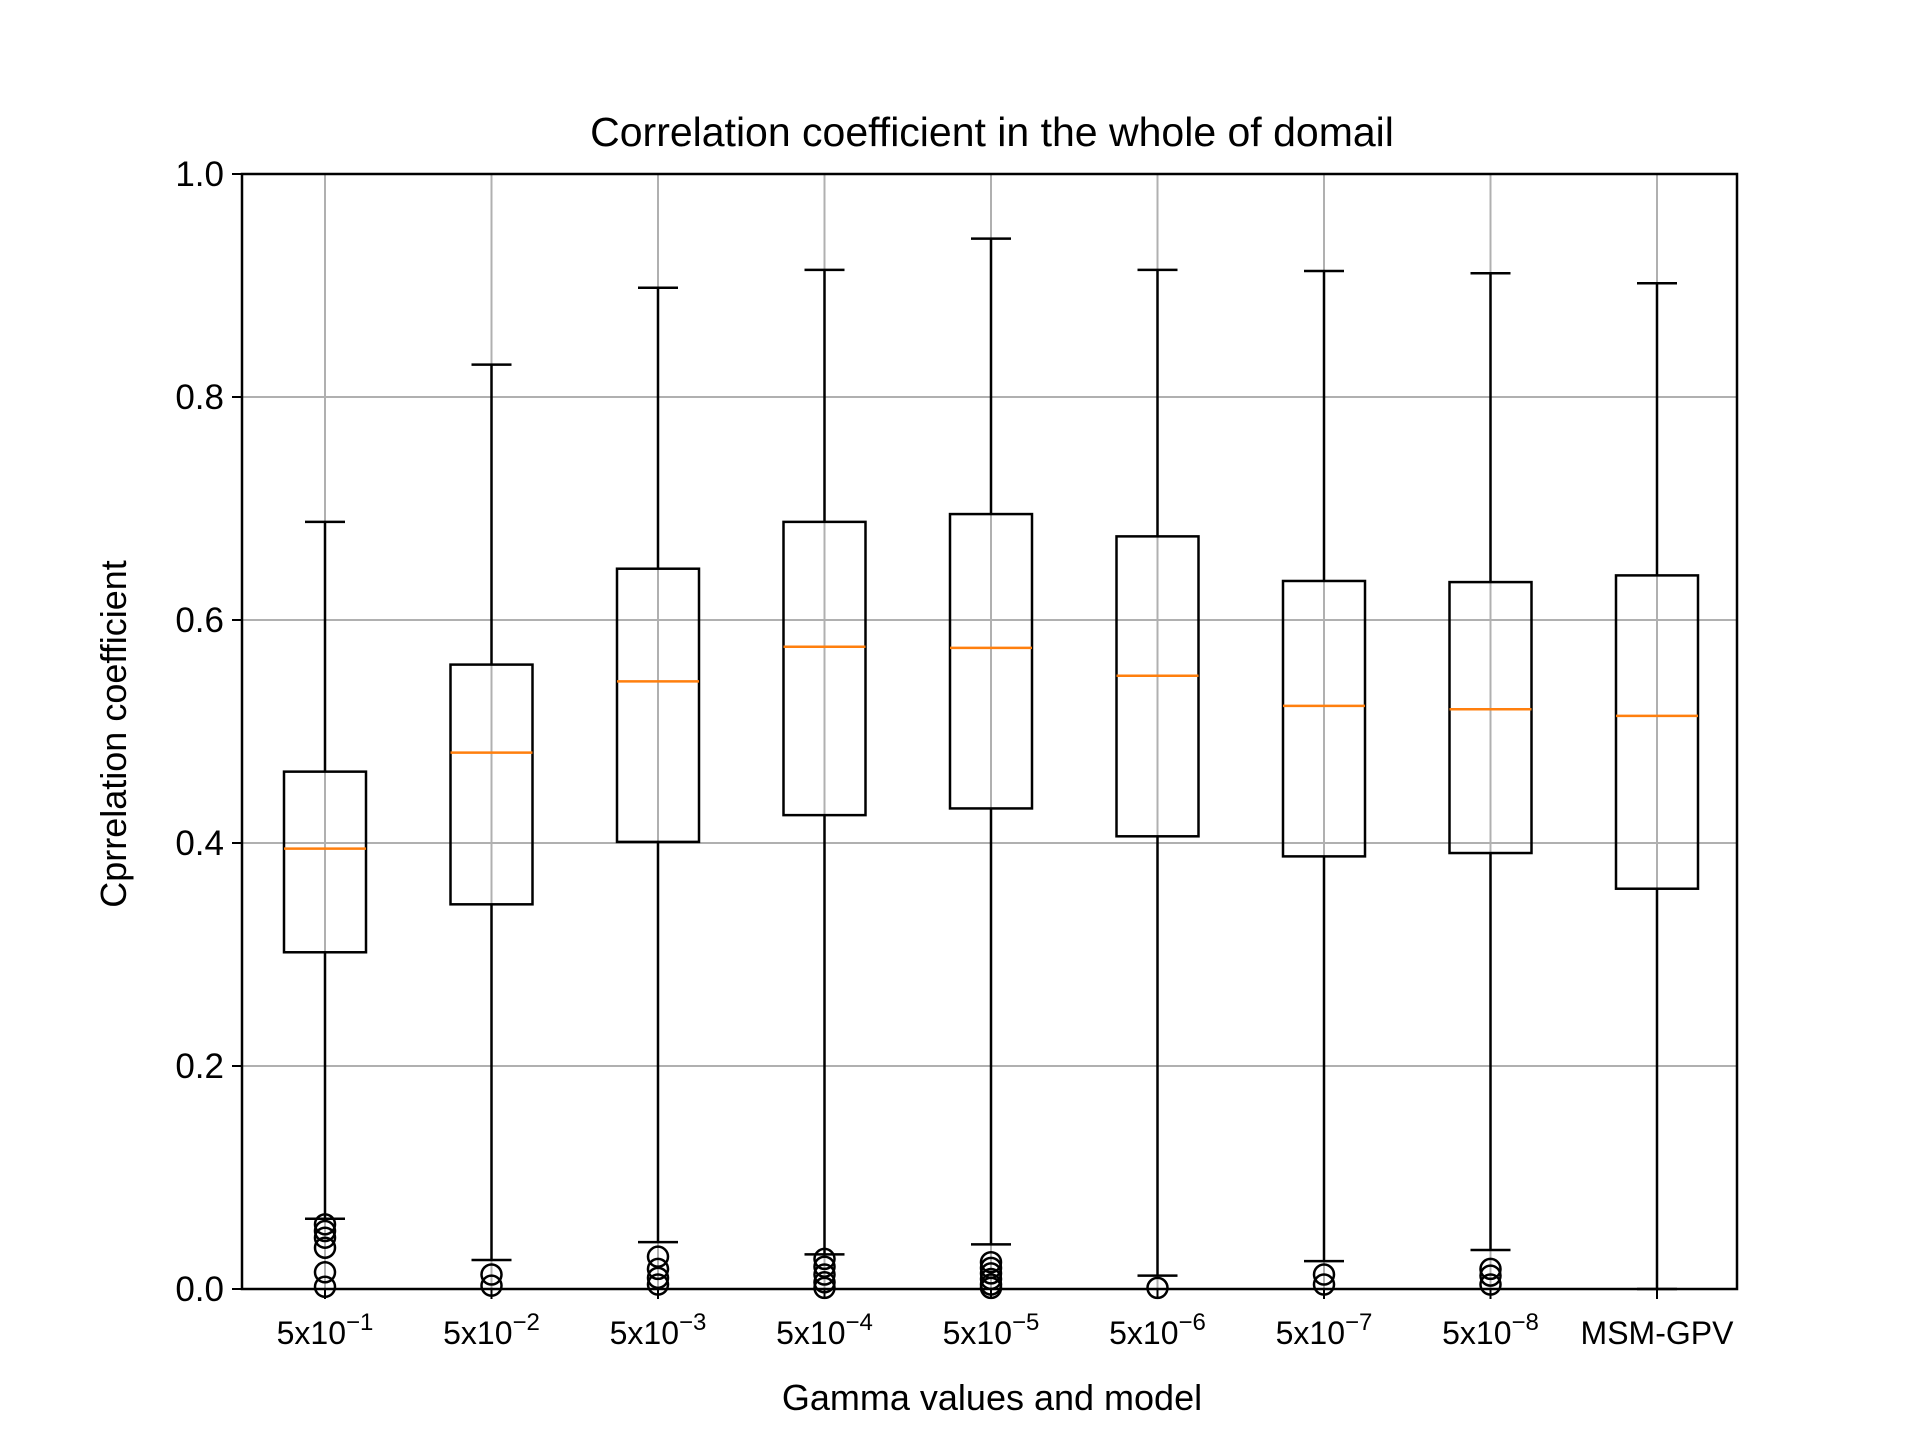  What do you see at coordinates (1490, 1330) in the screenshot?
I see `x-tick-label: 5x10⁻⁸` at bounding box center [1490, 1330].